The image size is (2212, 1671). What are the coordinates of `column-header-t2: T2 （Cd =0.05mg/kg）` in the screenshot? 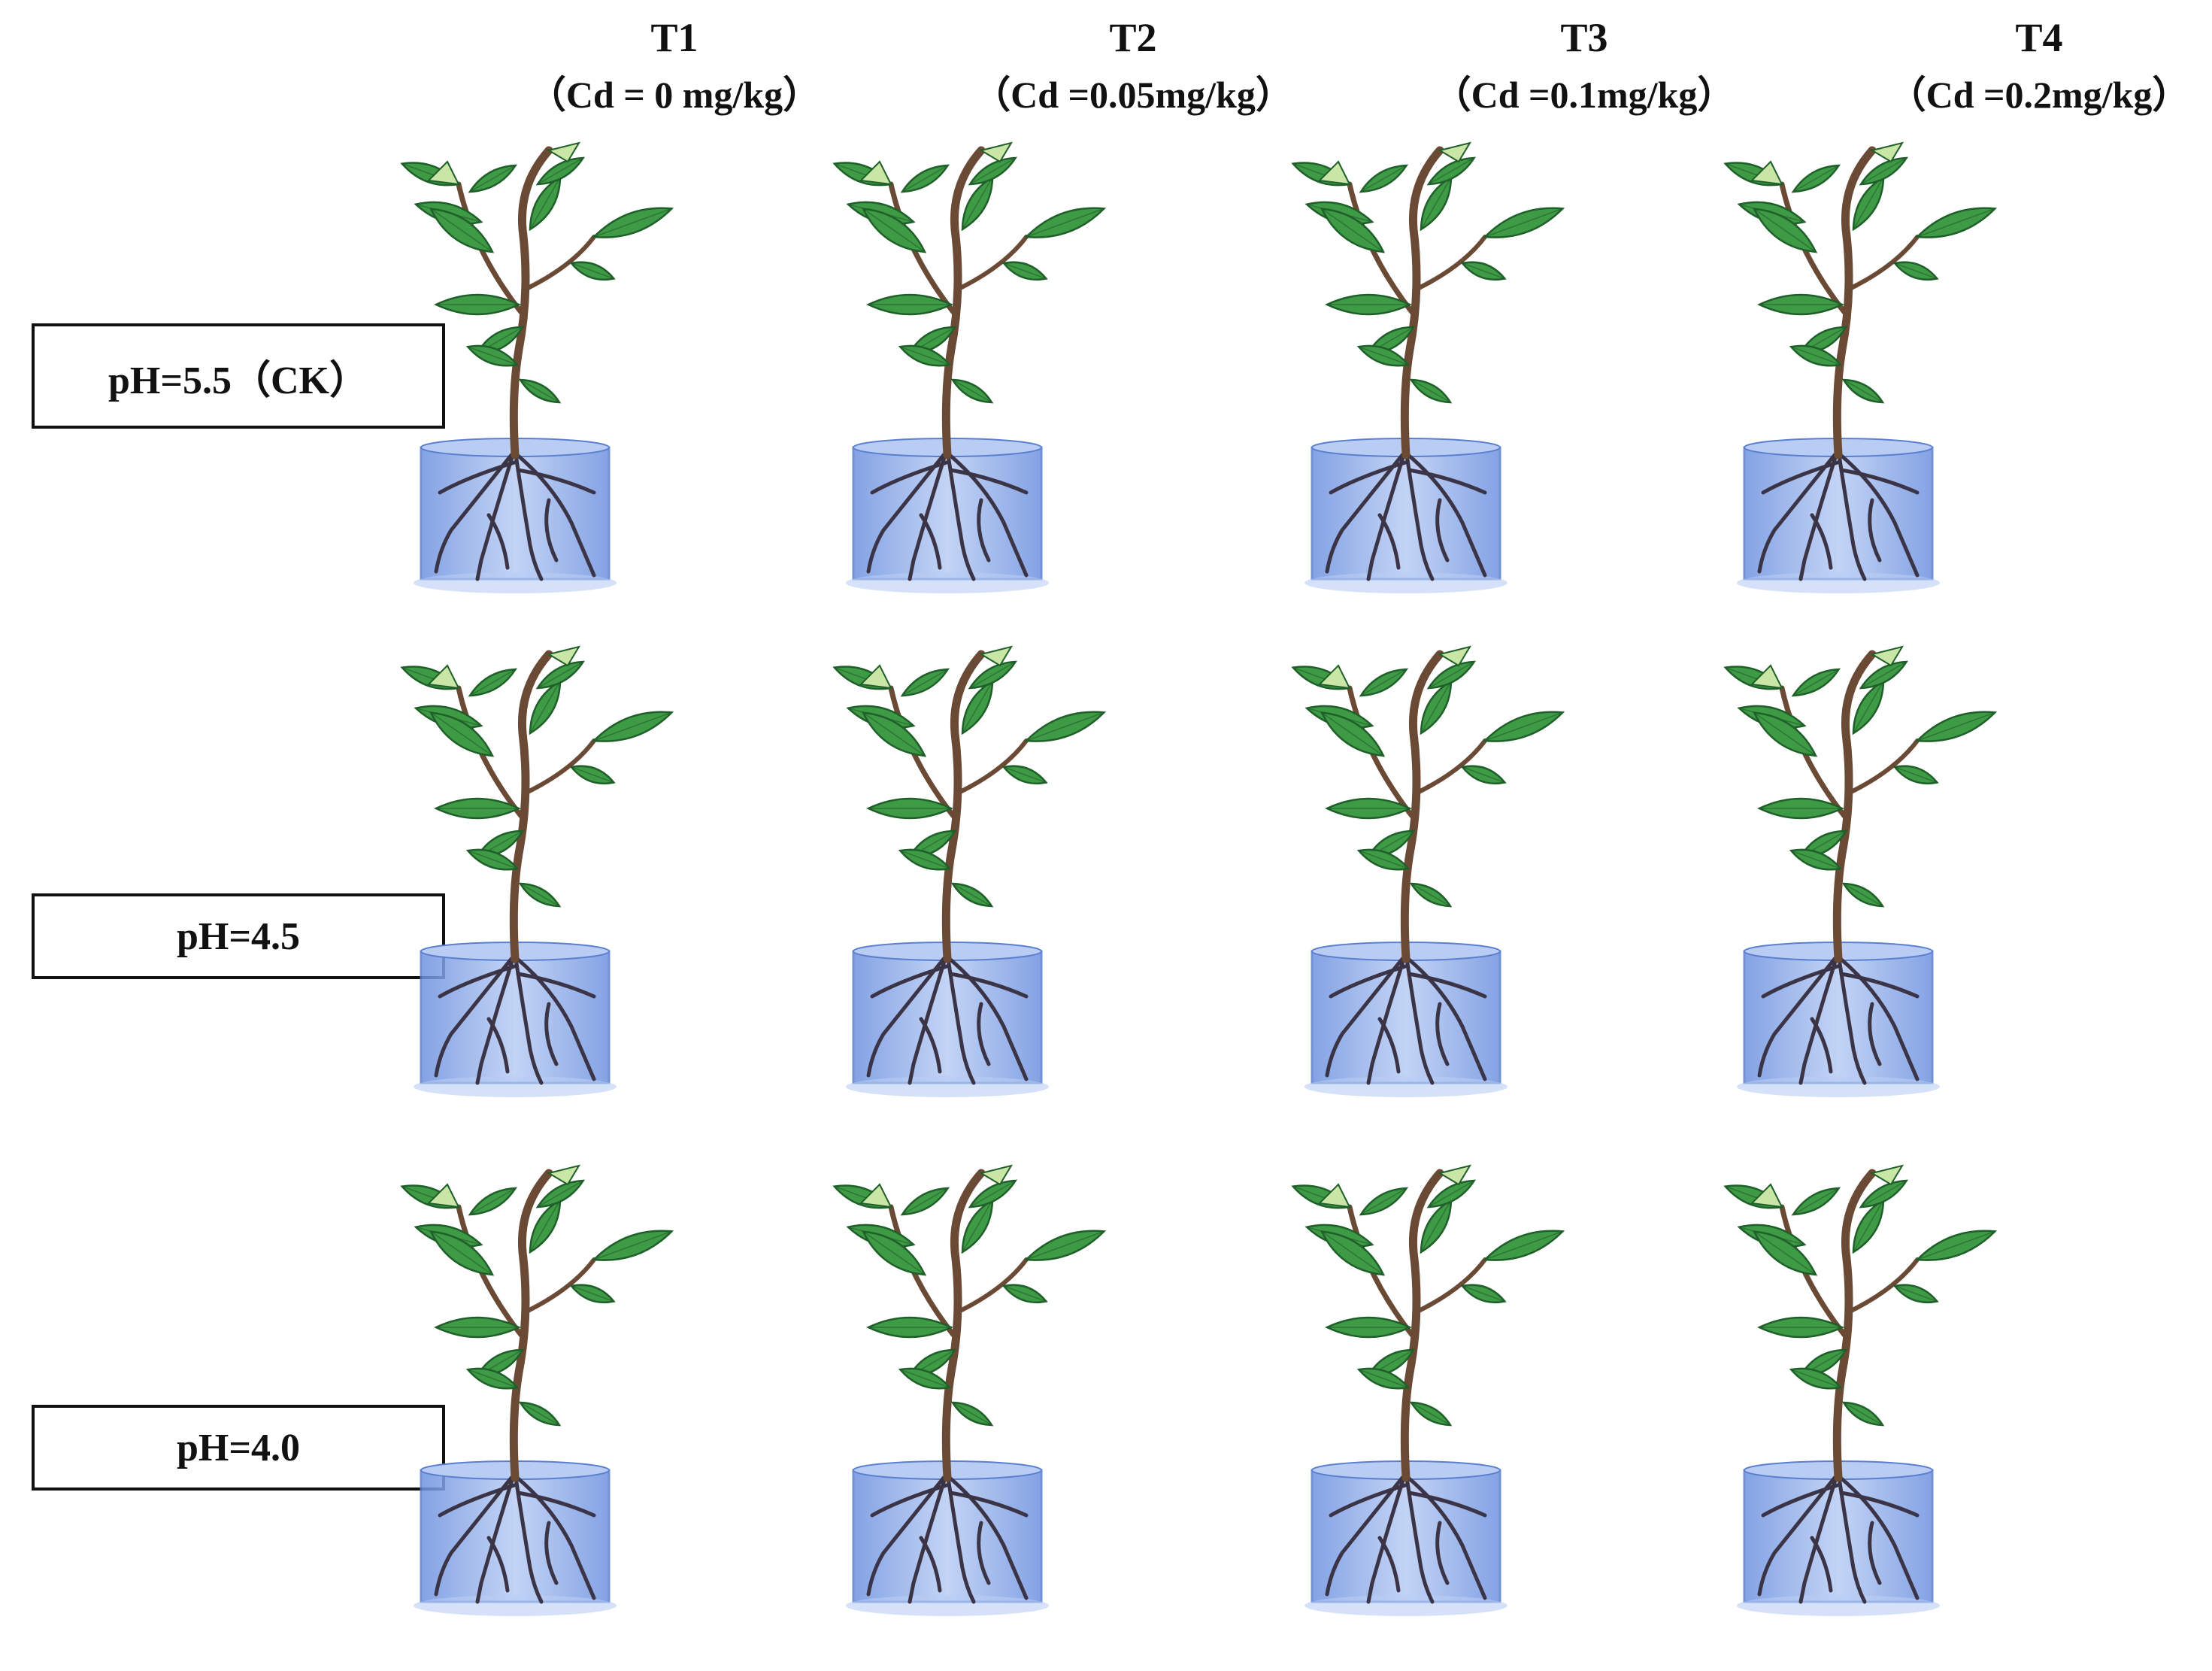 It's located at (1134, 66).